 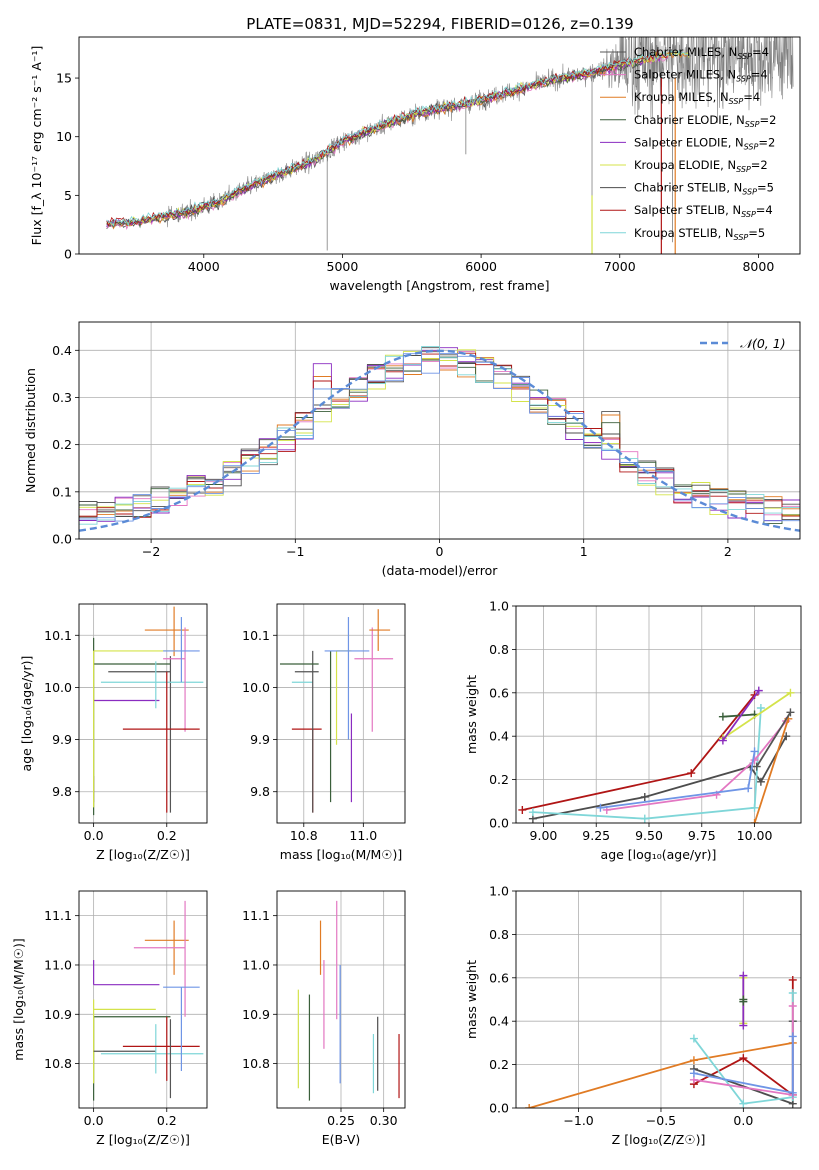 What do you see at coordinates (685, 75) in the screenshot?
I see `legend-label: Salpeter MILES, N` at bounding box center [685, 75].